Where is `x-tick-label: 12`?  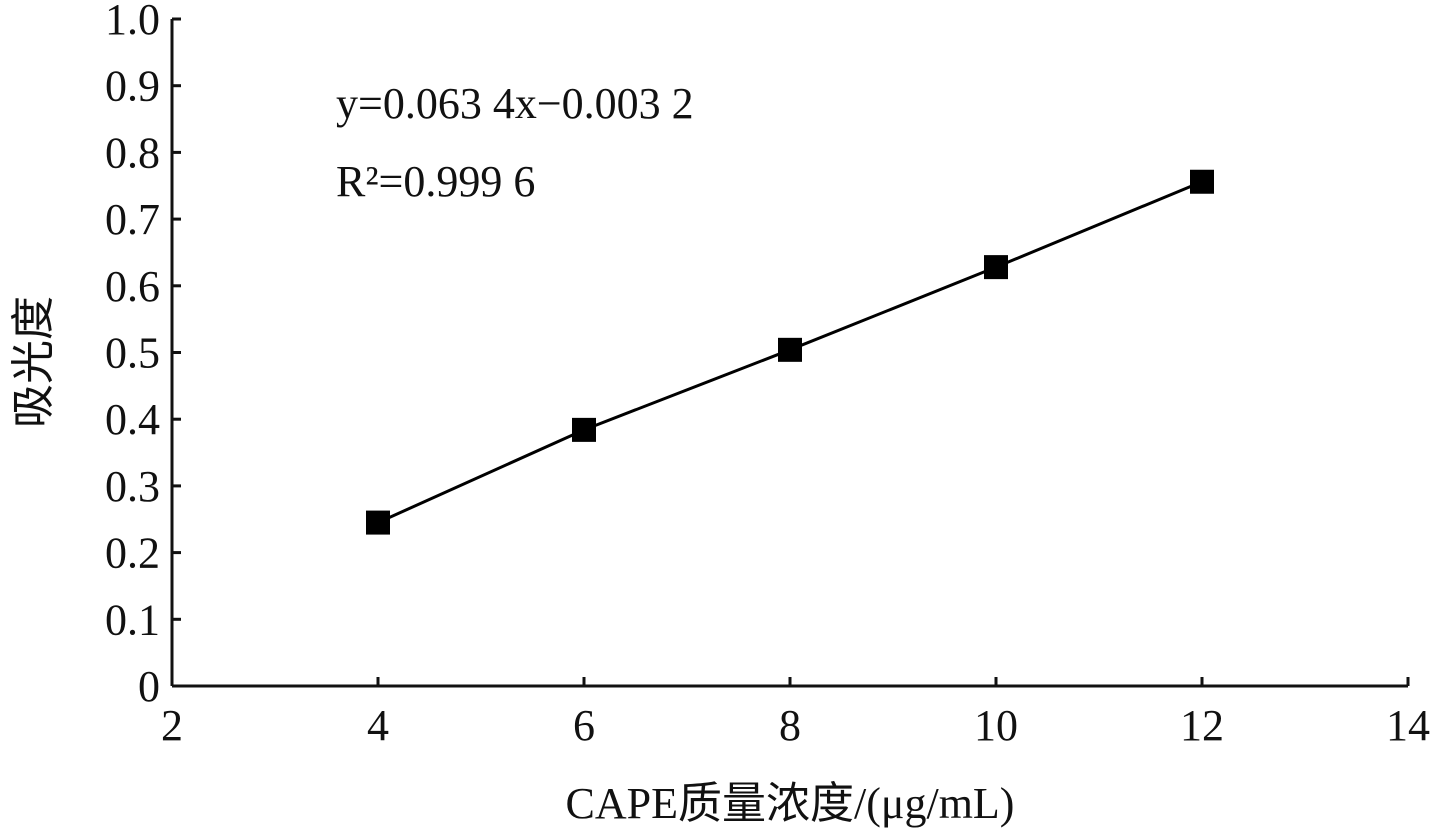
x-tick-label: 12 is located at coordinates (1202, 725).